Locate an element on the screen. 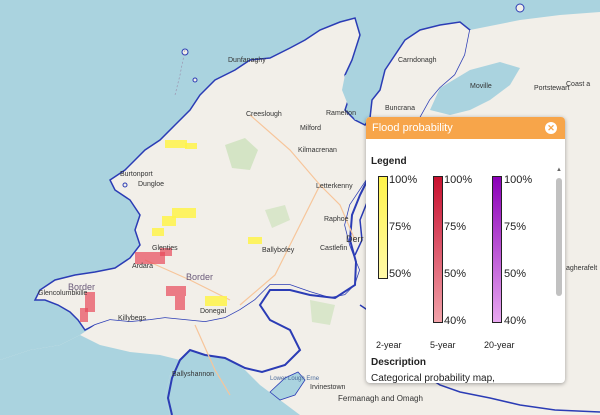  place-label: Portstewart is located at coordinates (551, 88).